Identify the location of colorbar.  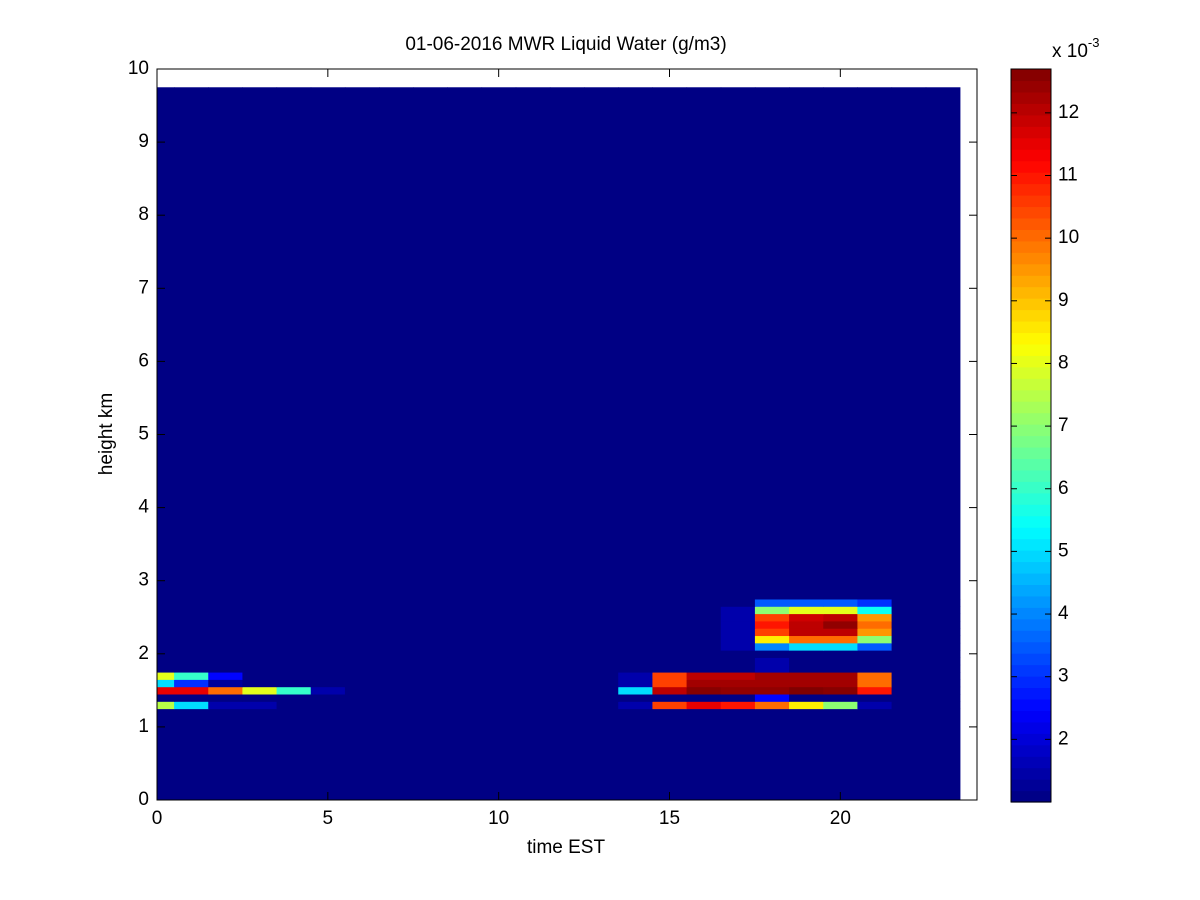
(1031, 436).